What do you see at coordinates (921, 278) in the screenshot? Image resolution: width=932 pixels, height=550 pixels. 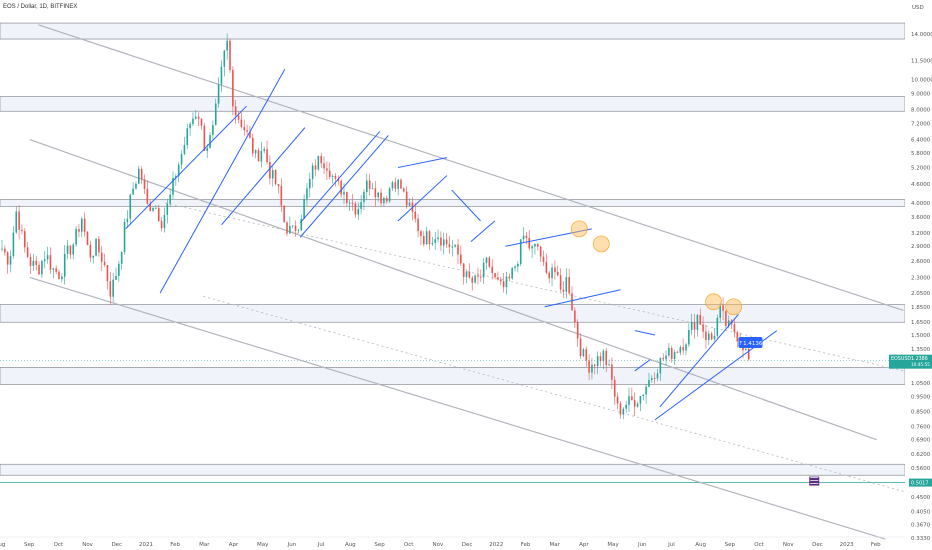 I see `y-tick-label: 2.3000` at bounding box center [921, 278].